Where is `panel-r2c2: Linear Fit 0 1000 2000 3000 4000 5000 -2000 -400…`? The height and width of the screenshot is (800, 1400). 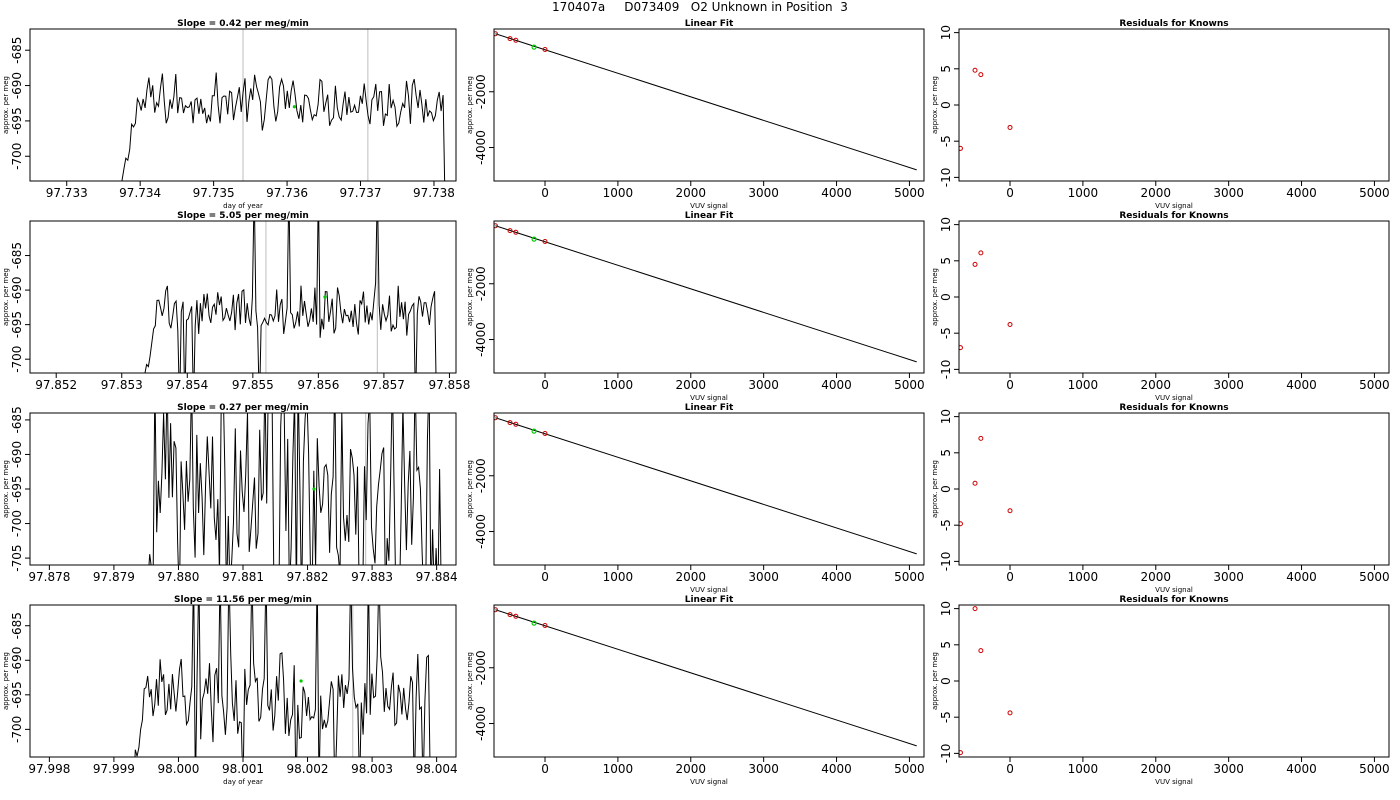
panel-r2c2: Linear Fit 0 1000 2000 3000 4000 5000 -2000 -400… is located at coordinates (695, 306).